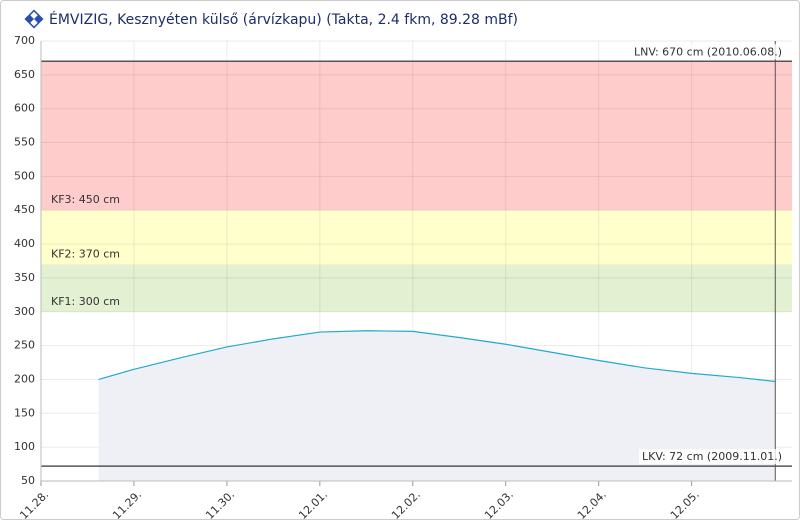  I want to click on y-tick-label: 250, so click(24, 345).